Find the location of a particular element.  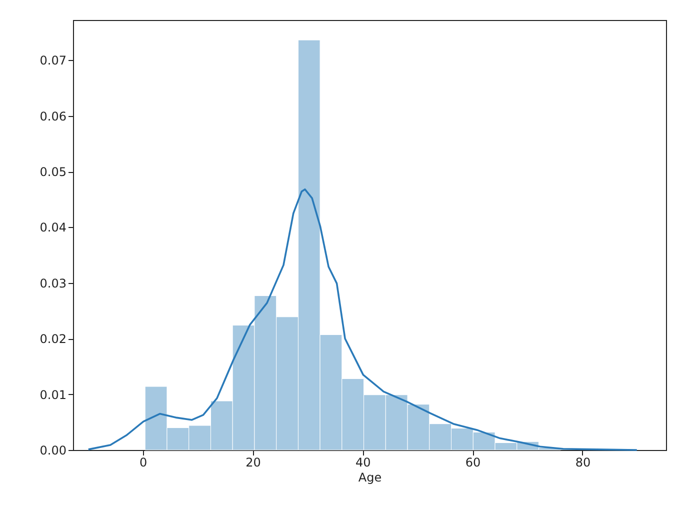

y-tick-label: 0.02 is located at coordinates (53, 339).